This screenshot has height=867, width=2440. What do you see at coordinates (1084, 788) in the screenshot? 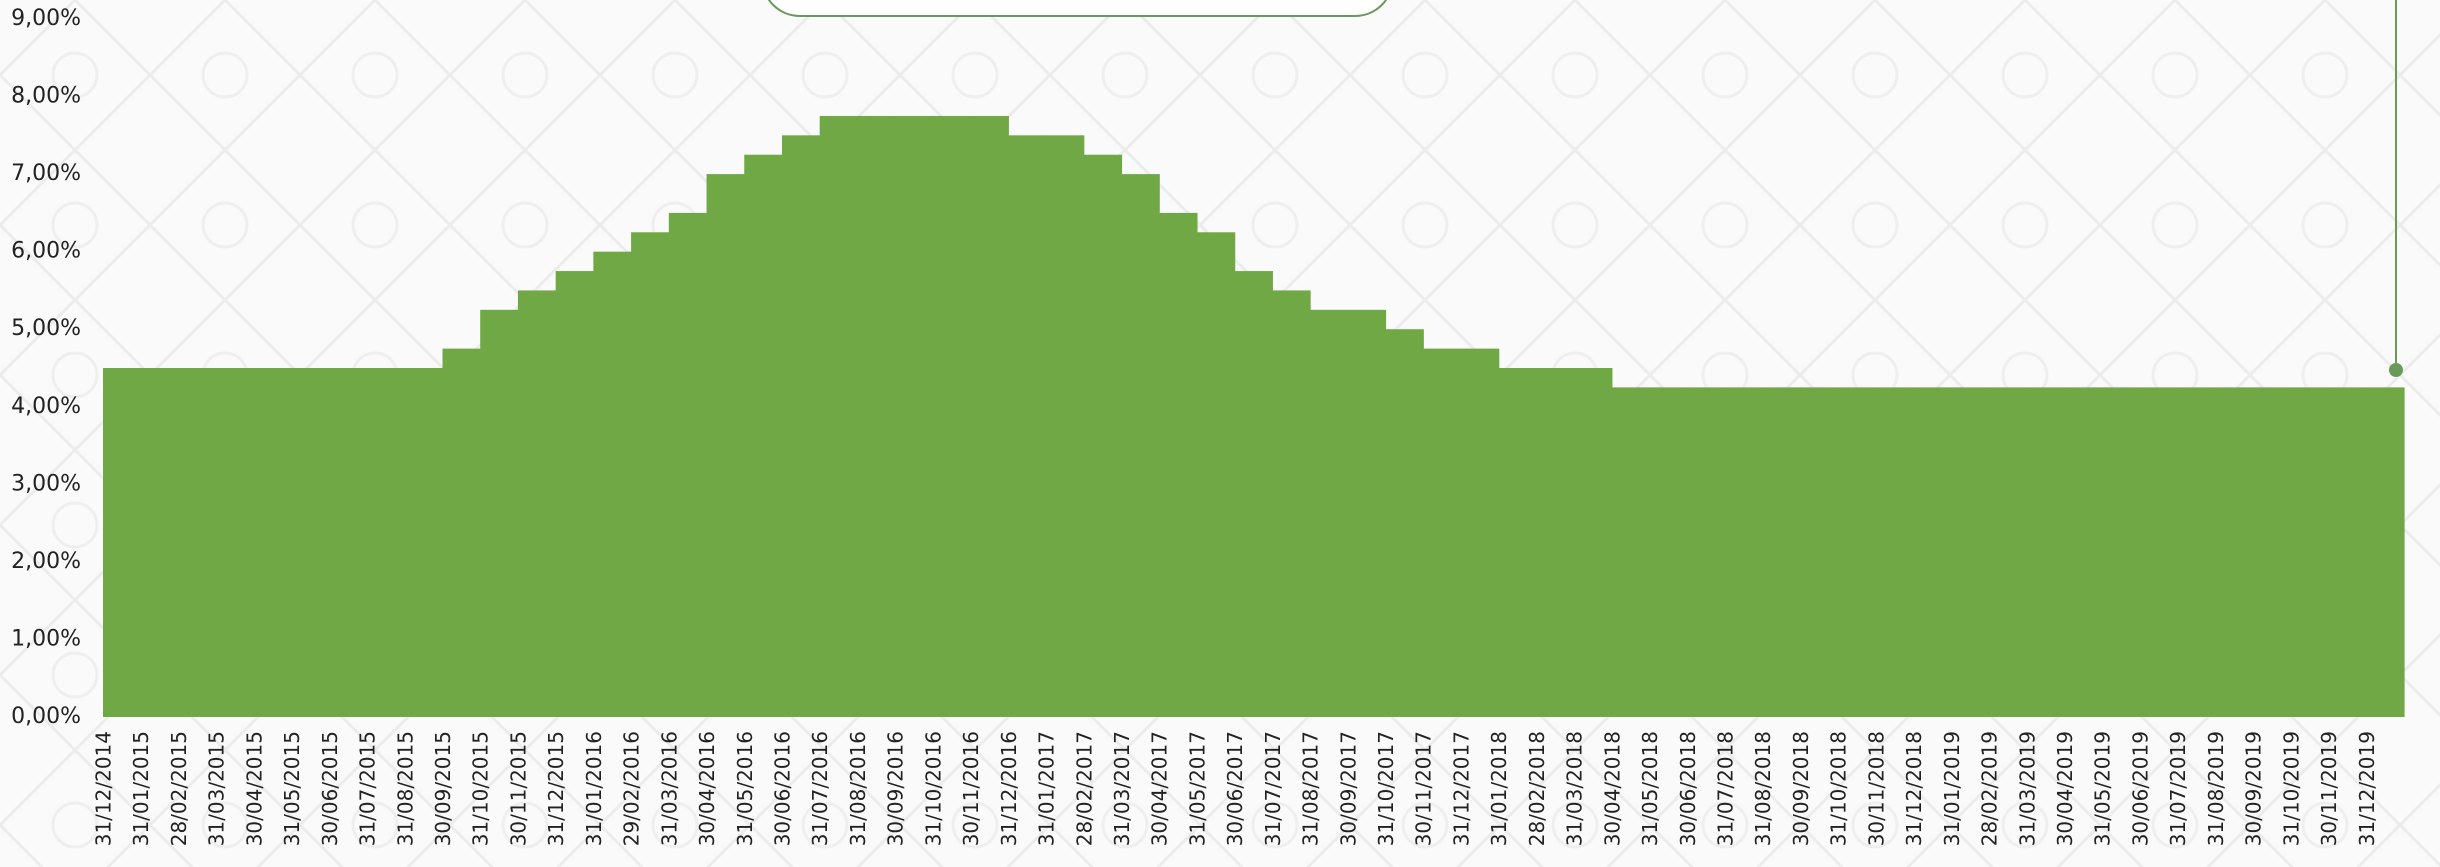
I see `x-tick-label: 28/02/2017` at bounding box center [1084, 788].